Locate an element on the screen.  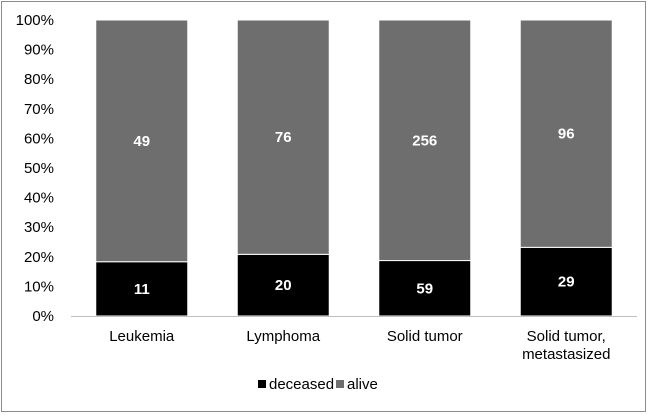
y-tick-label: 20% is located at coordinates (39, 257).